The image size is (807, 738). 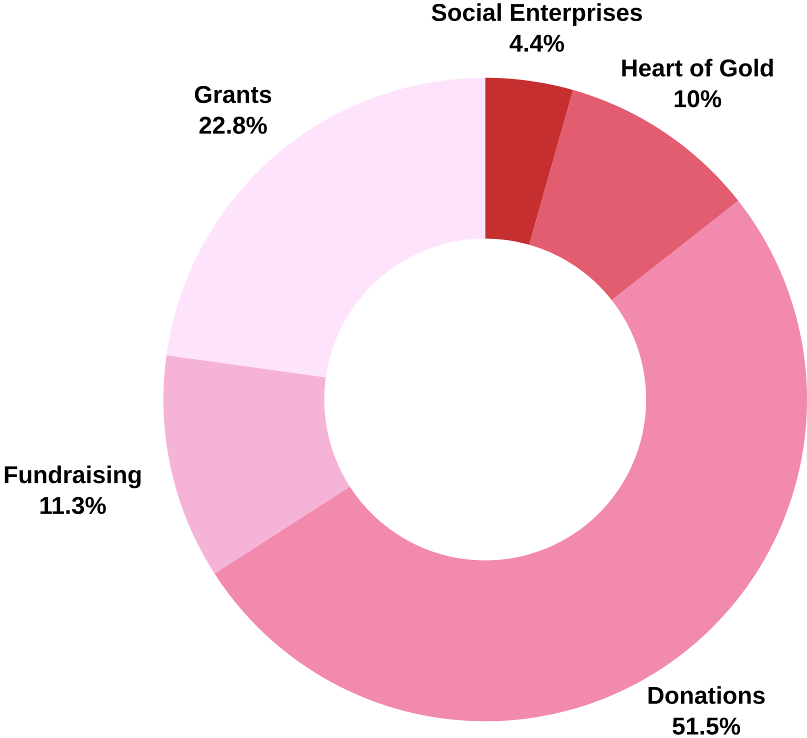 I want to click on slice-label: Fundraising, so click(x=72, y=476).